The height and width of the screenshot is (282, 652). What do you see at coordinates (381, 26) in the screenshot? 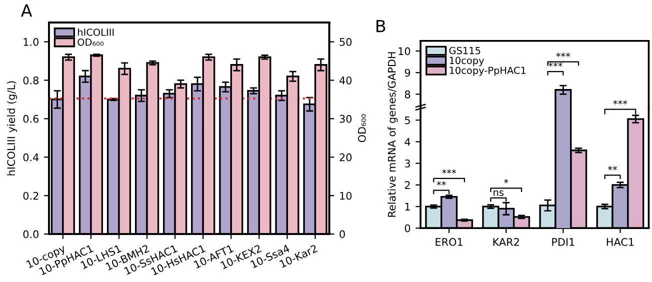
I see `text: B` at bounding box center [381, 26].